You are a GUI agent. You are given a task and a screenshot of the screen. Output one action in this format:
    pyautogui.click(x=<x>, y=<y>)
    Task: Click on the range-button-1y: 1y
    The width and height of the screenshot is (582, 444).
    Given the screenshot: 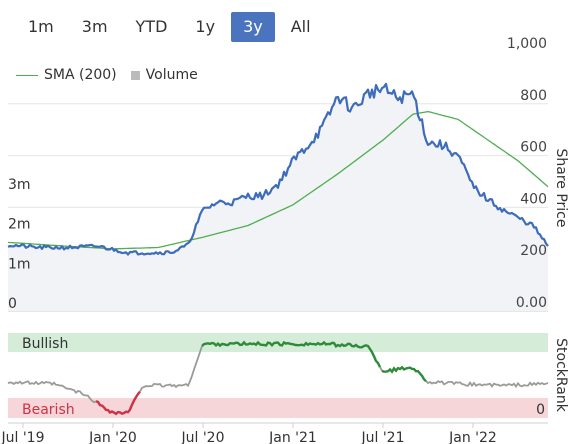 What is the action you would take?
    pyautogui.click(x=205, y=26)
    